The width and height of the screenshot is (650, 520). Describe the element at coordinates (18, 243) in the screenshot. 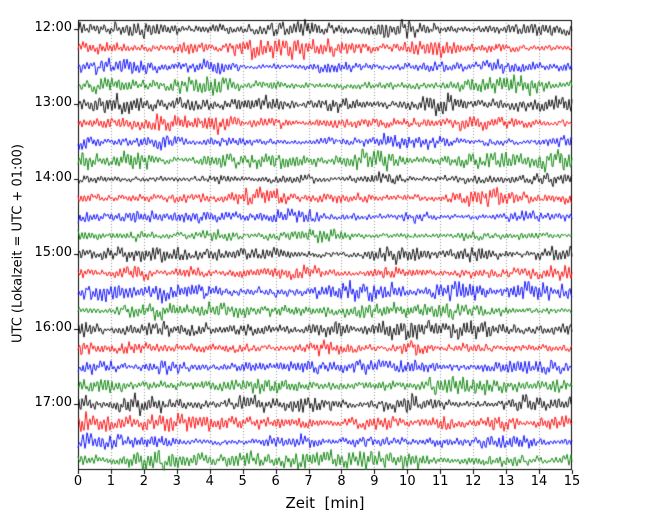

I see `y-axis-label: UTC (Lokalzeit = UTC + 01:00)` at that location.